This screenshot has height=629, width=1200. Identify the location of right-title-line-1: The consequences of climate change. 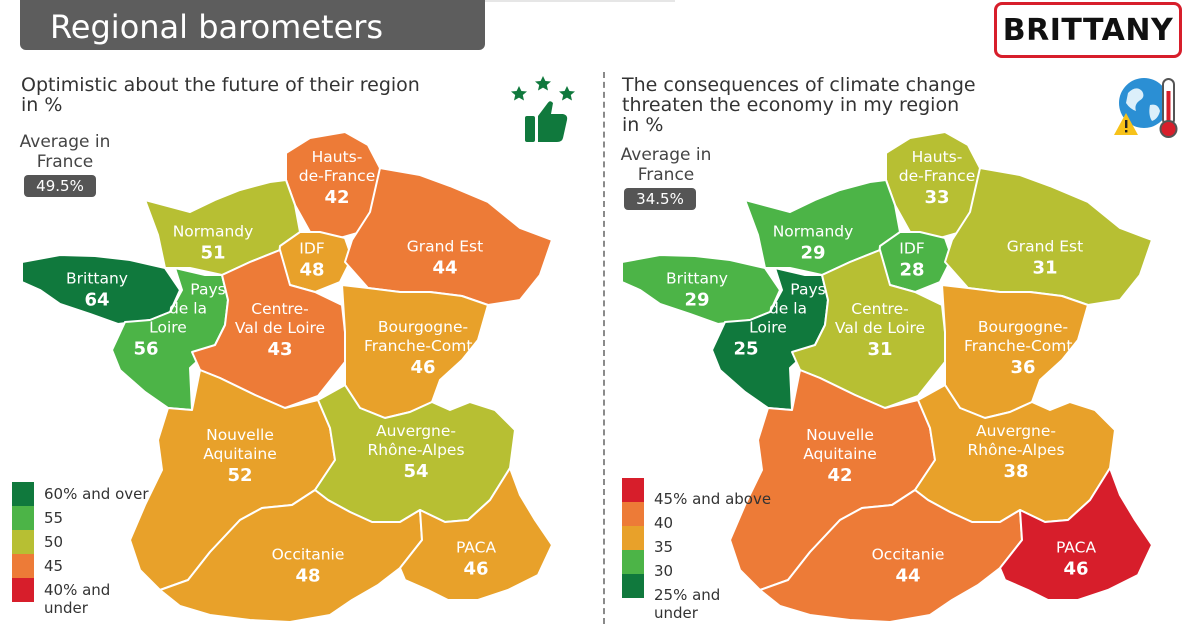
(799, 85).